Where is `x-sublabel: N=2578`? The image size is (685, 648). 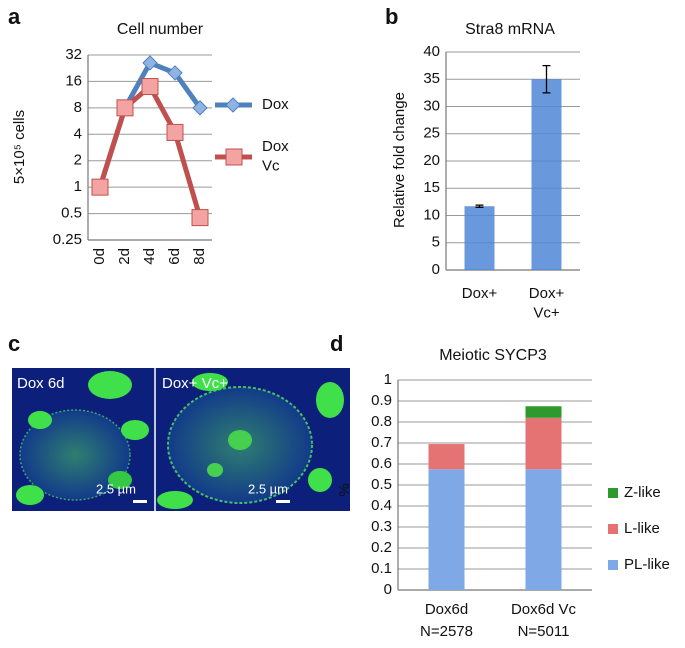 x-sublabel: N=2578 is located at coordinates (446, 631).